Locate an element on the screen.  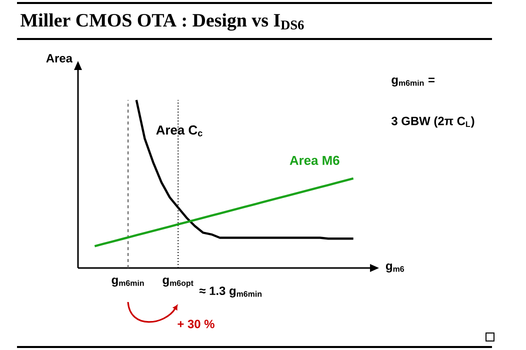
text: g$_{m6min}$ = is located at coordinates (413, 82).